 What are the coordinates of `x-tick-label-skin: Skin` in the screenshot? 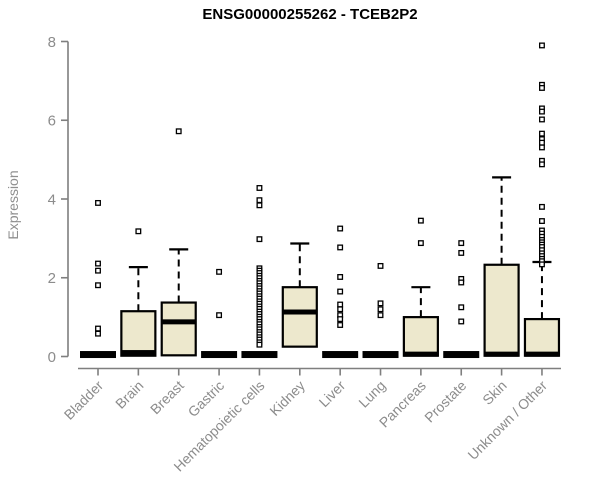 It's located at (494, 392).